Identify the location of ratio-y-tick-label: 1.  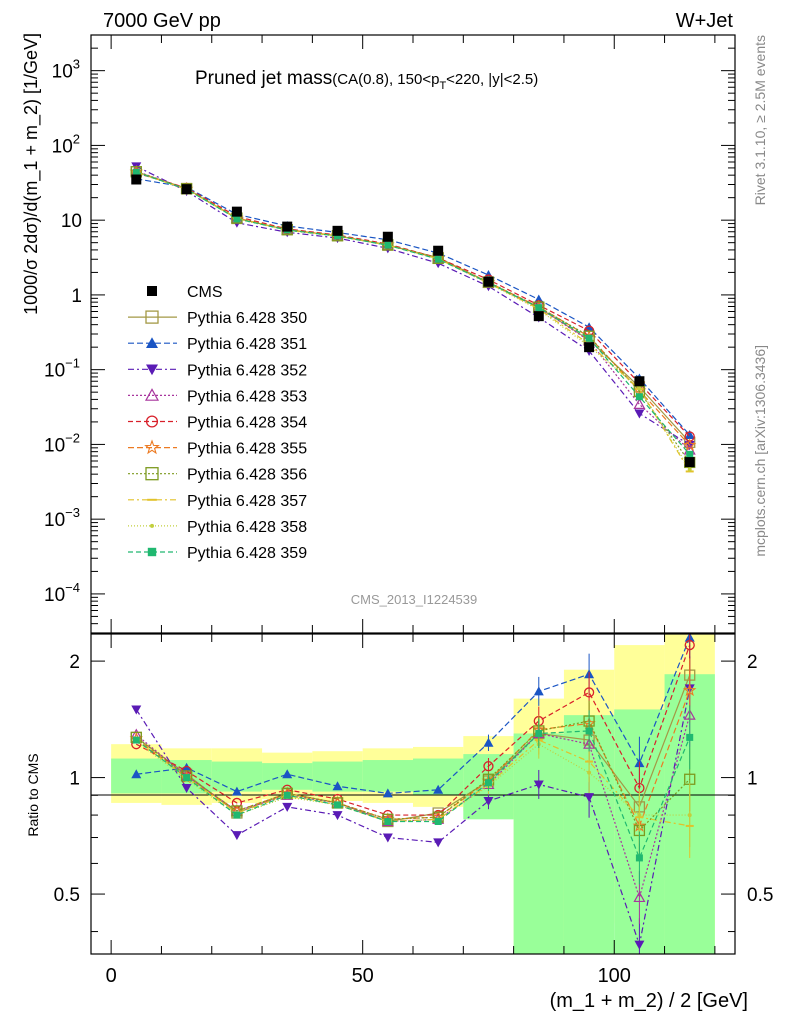
(74, 779).